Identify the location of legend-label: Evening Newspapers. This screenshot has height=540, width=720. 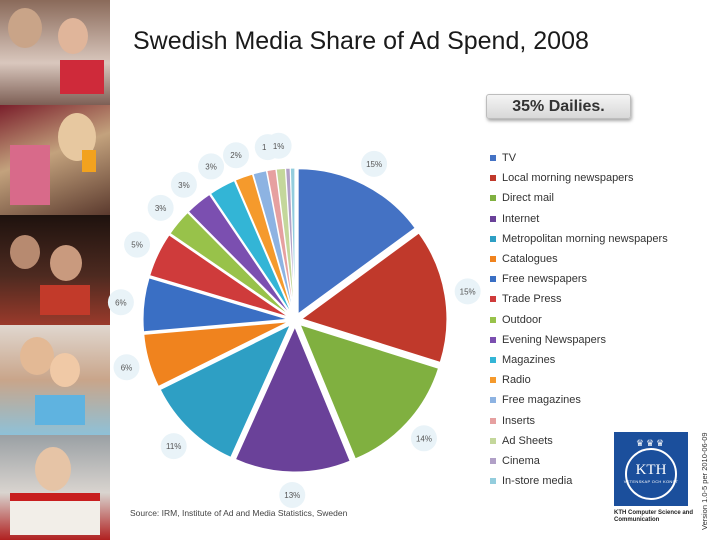
(554, 339).